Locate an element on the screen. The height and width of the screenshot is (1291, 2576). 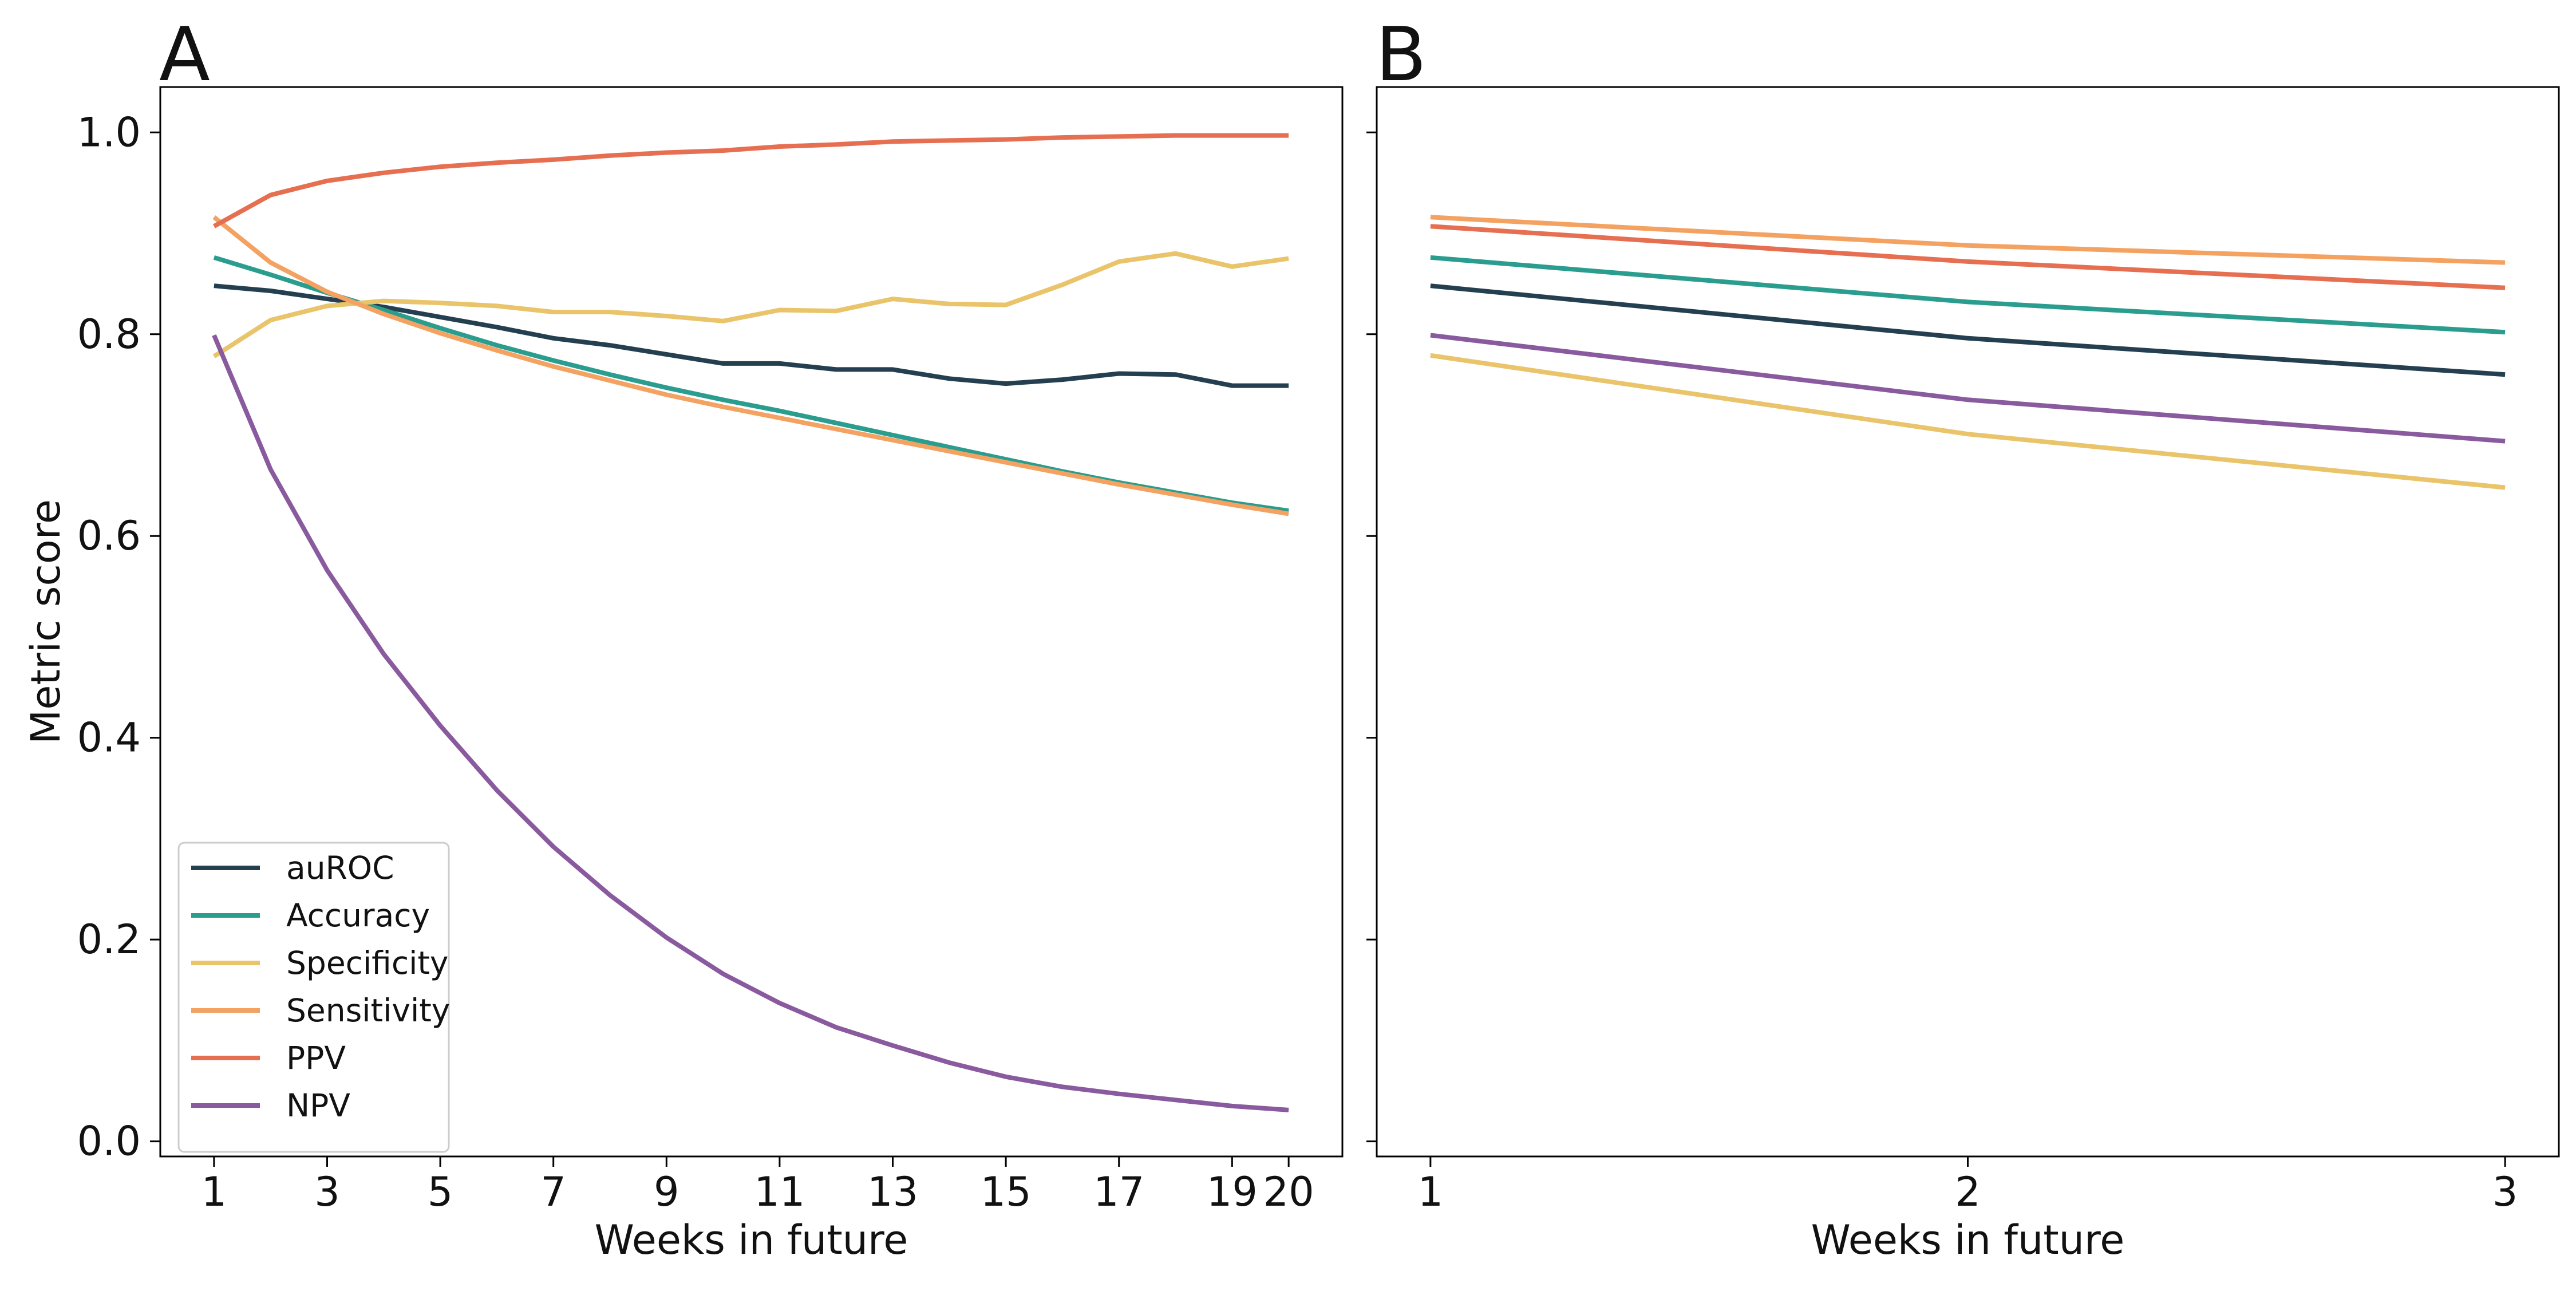
series-line-npv is located at coordinates (1968, 388).